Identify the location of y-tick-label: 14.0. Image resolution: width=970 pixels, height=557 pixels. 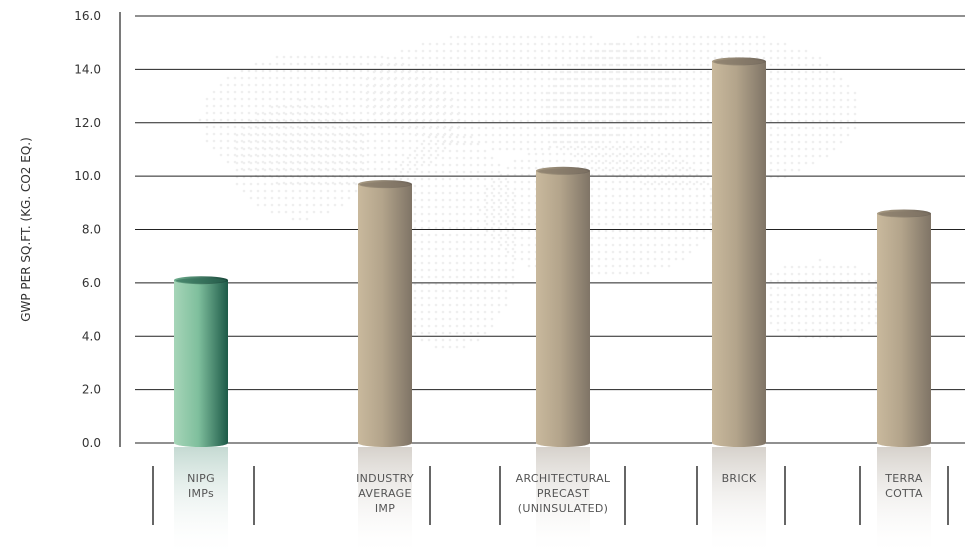
(87, 69).